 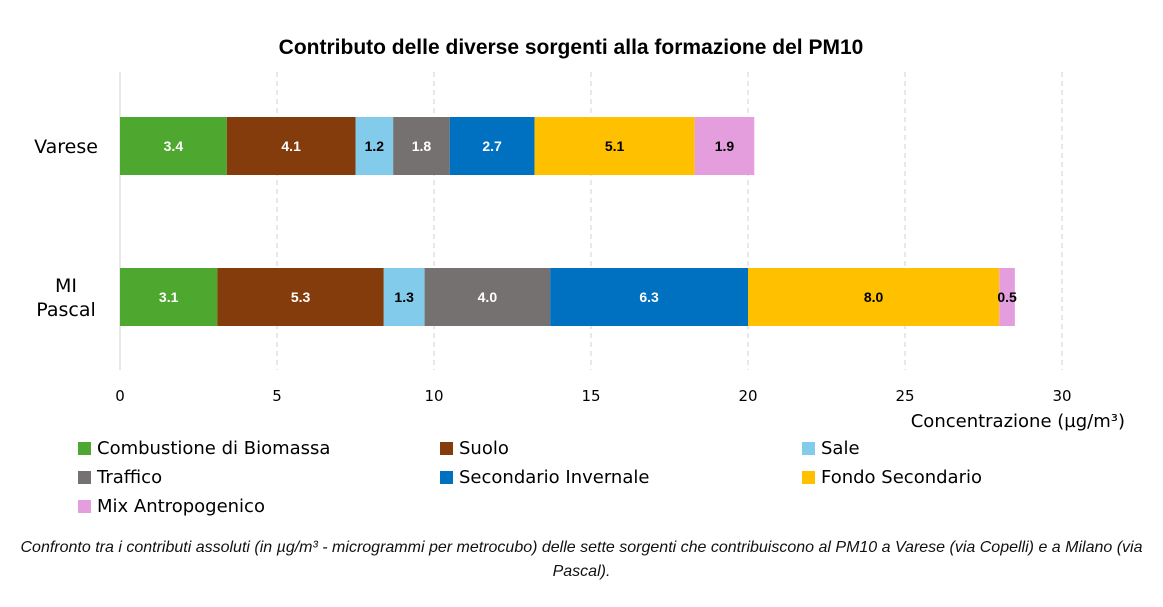 I want to click on data-label: 0.5, so click(x=1007, y=297).